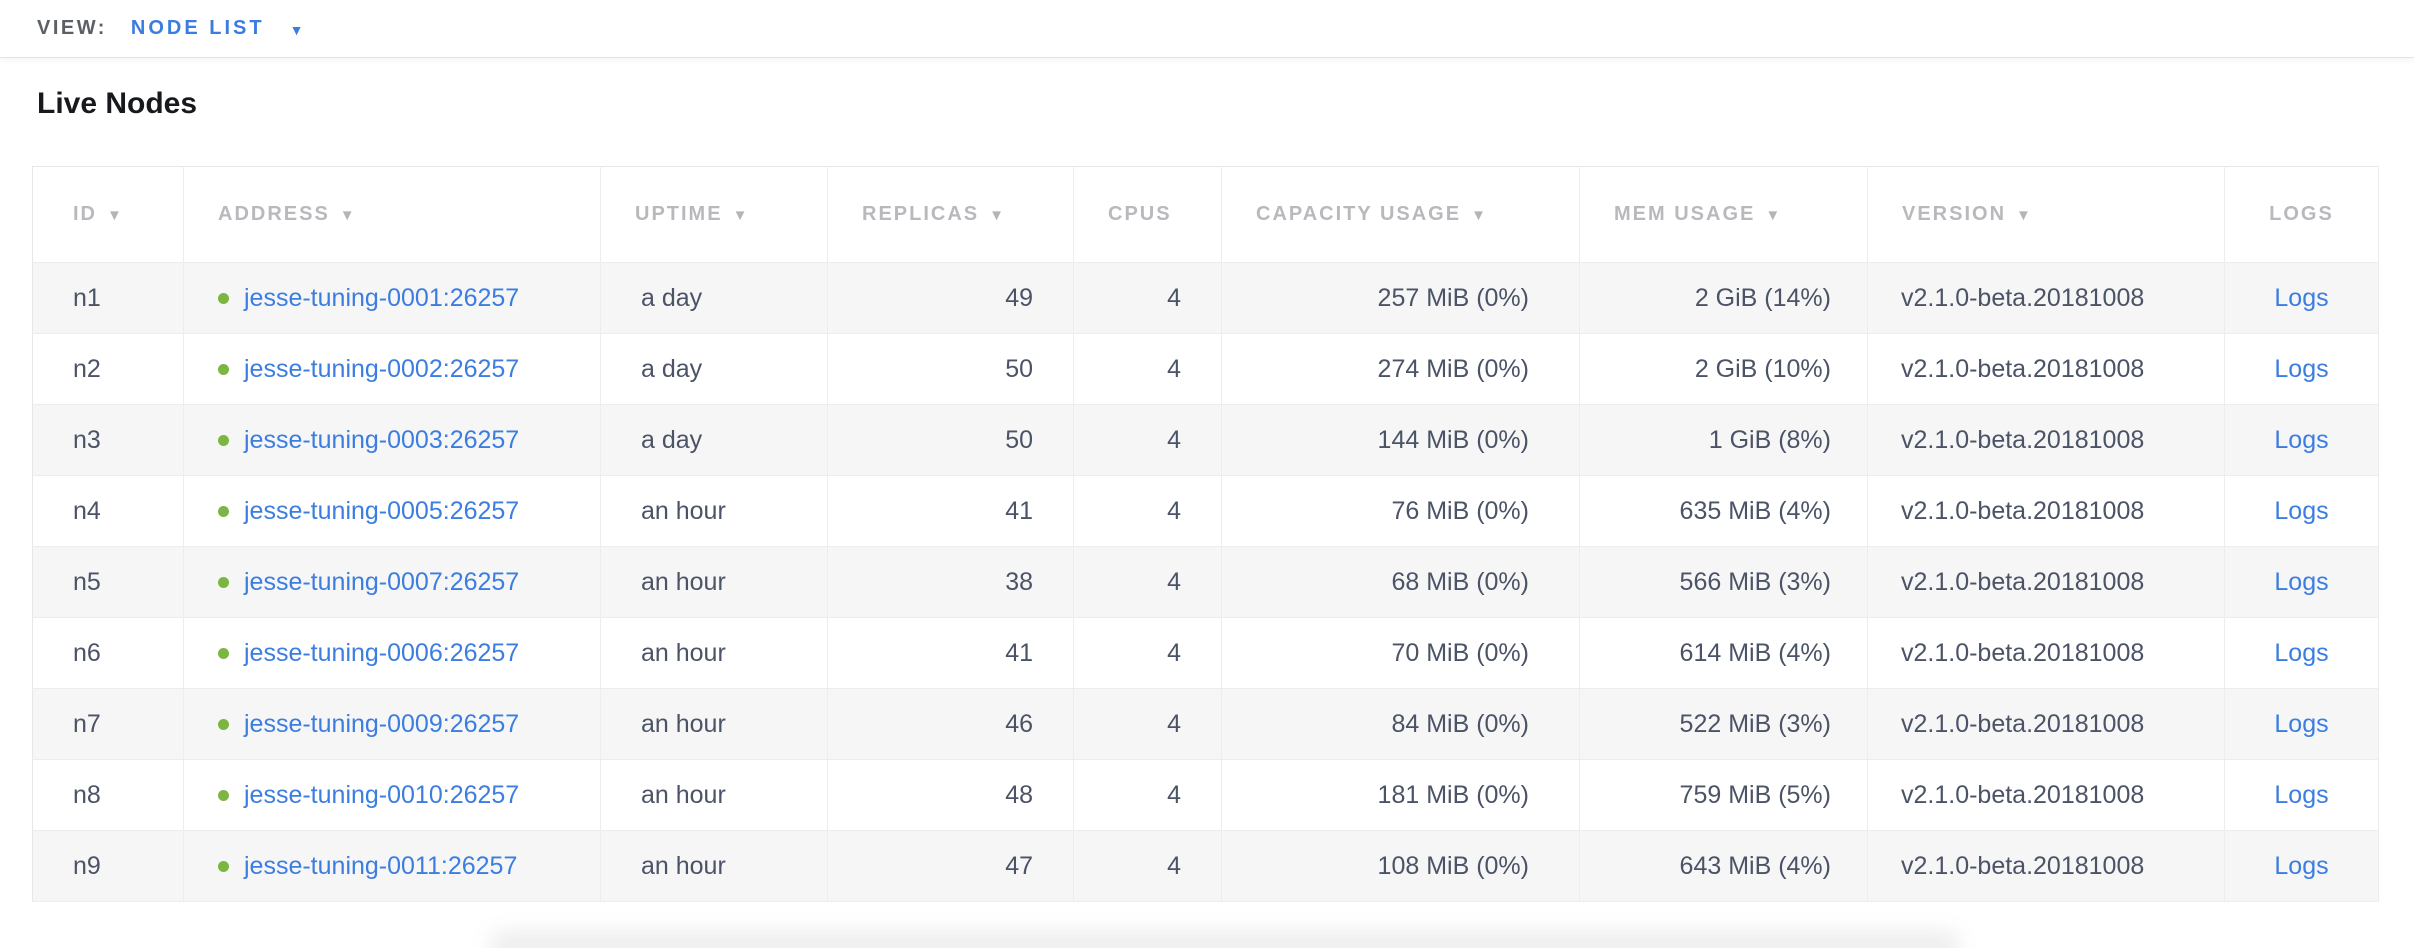  What do you see at coordinates (108, 440) in the screenshot?
I see `cell-id: n3` at bounding box center [108, 440].